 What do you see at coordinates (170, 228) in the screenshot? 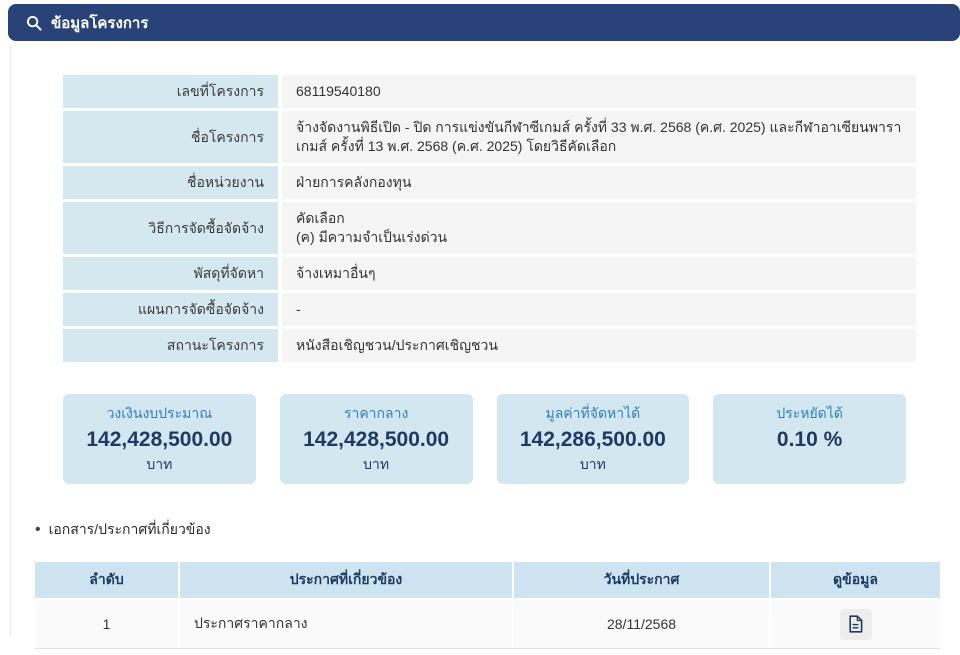
I see `info-row-label: วิธีการจัดซื้อจัดจ้าง` at bounding box center [170, 228].